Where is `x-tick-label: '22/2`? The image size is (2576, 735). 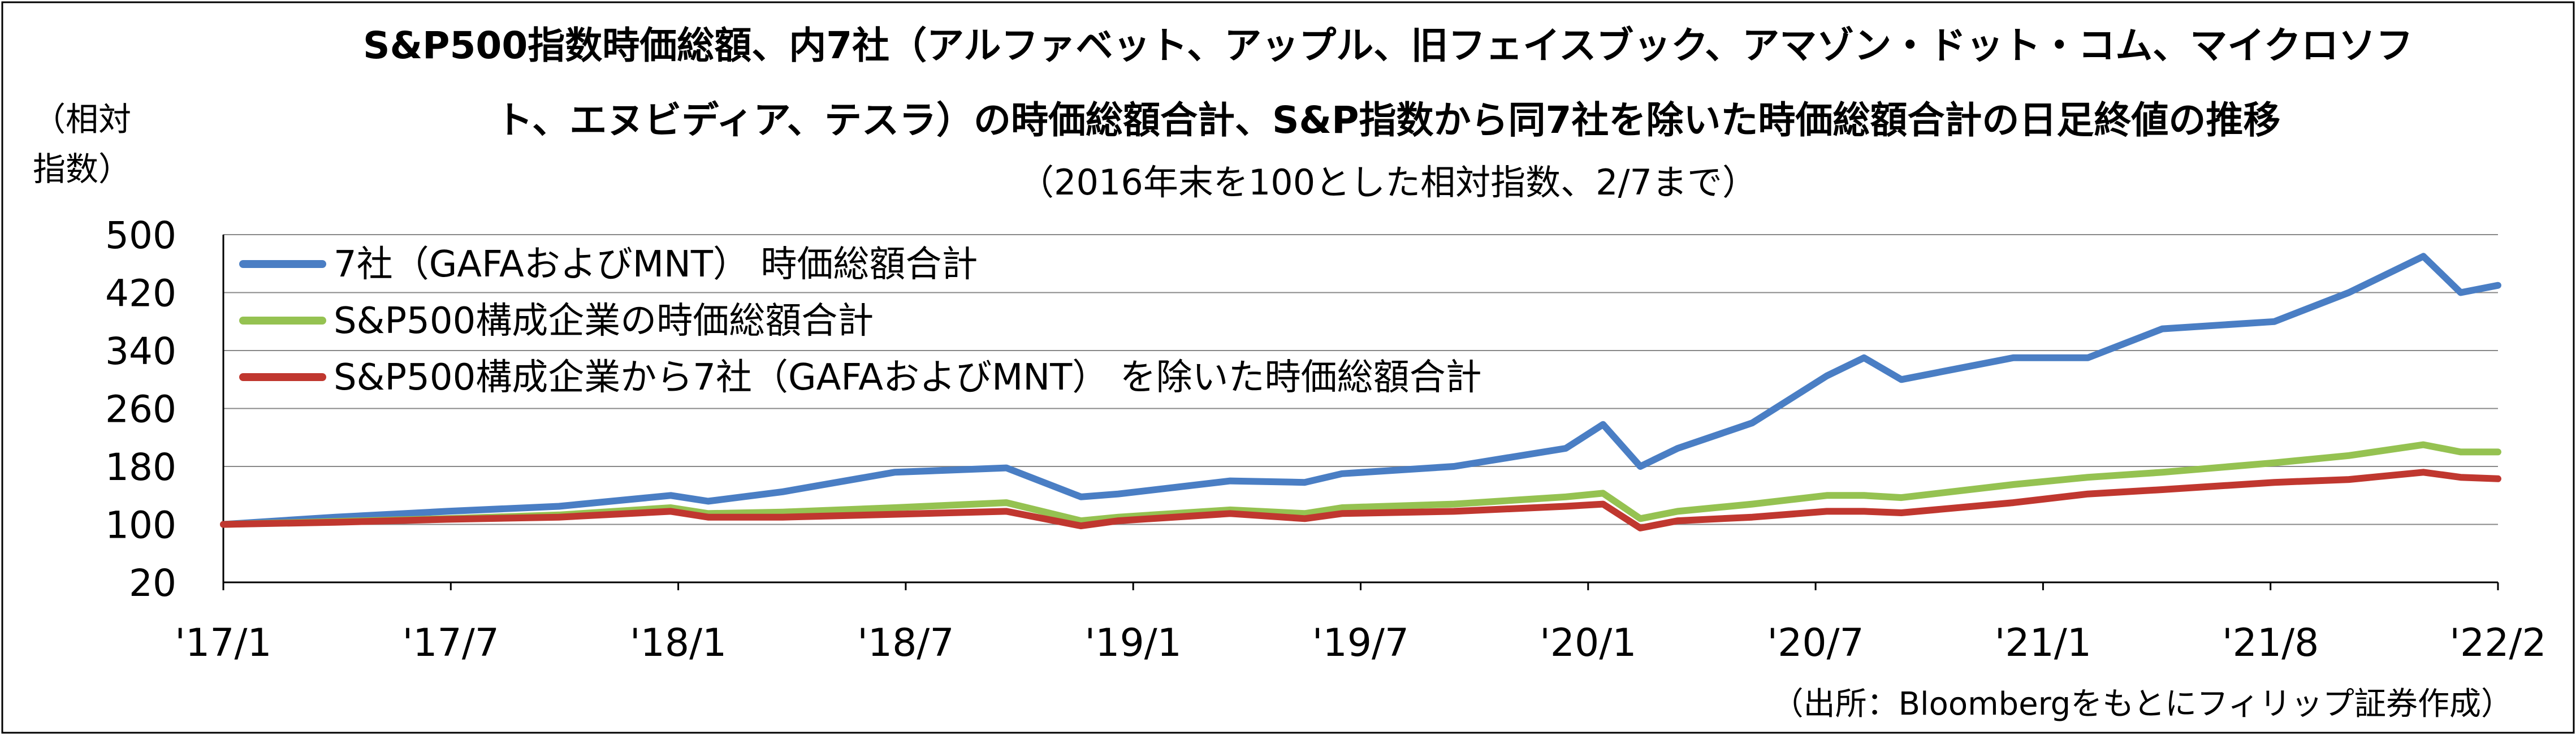
x-tick-label: '22/2 is located at coordinates (2497, 643).